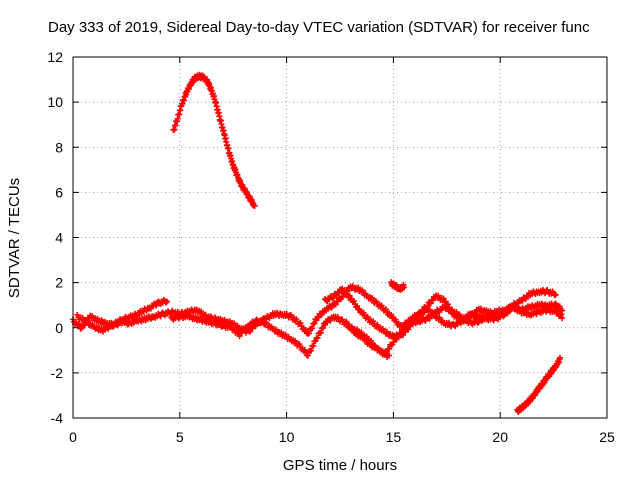 The image size is (640, 480). What do you see at coordinates (59, 238) in the screenshot?
I see `y-tick-label: 4` at bounding box center [59, 238].